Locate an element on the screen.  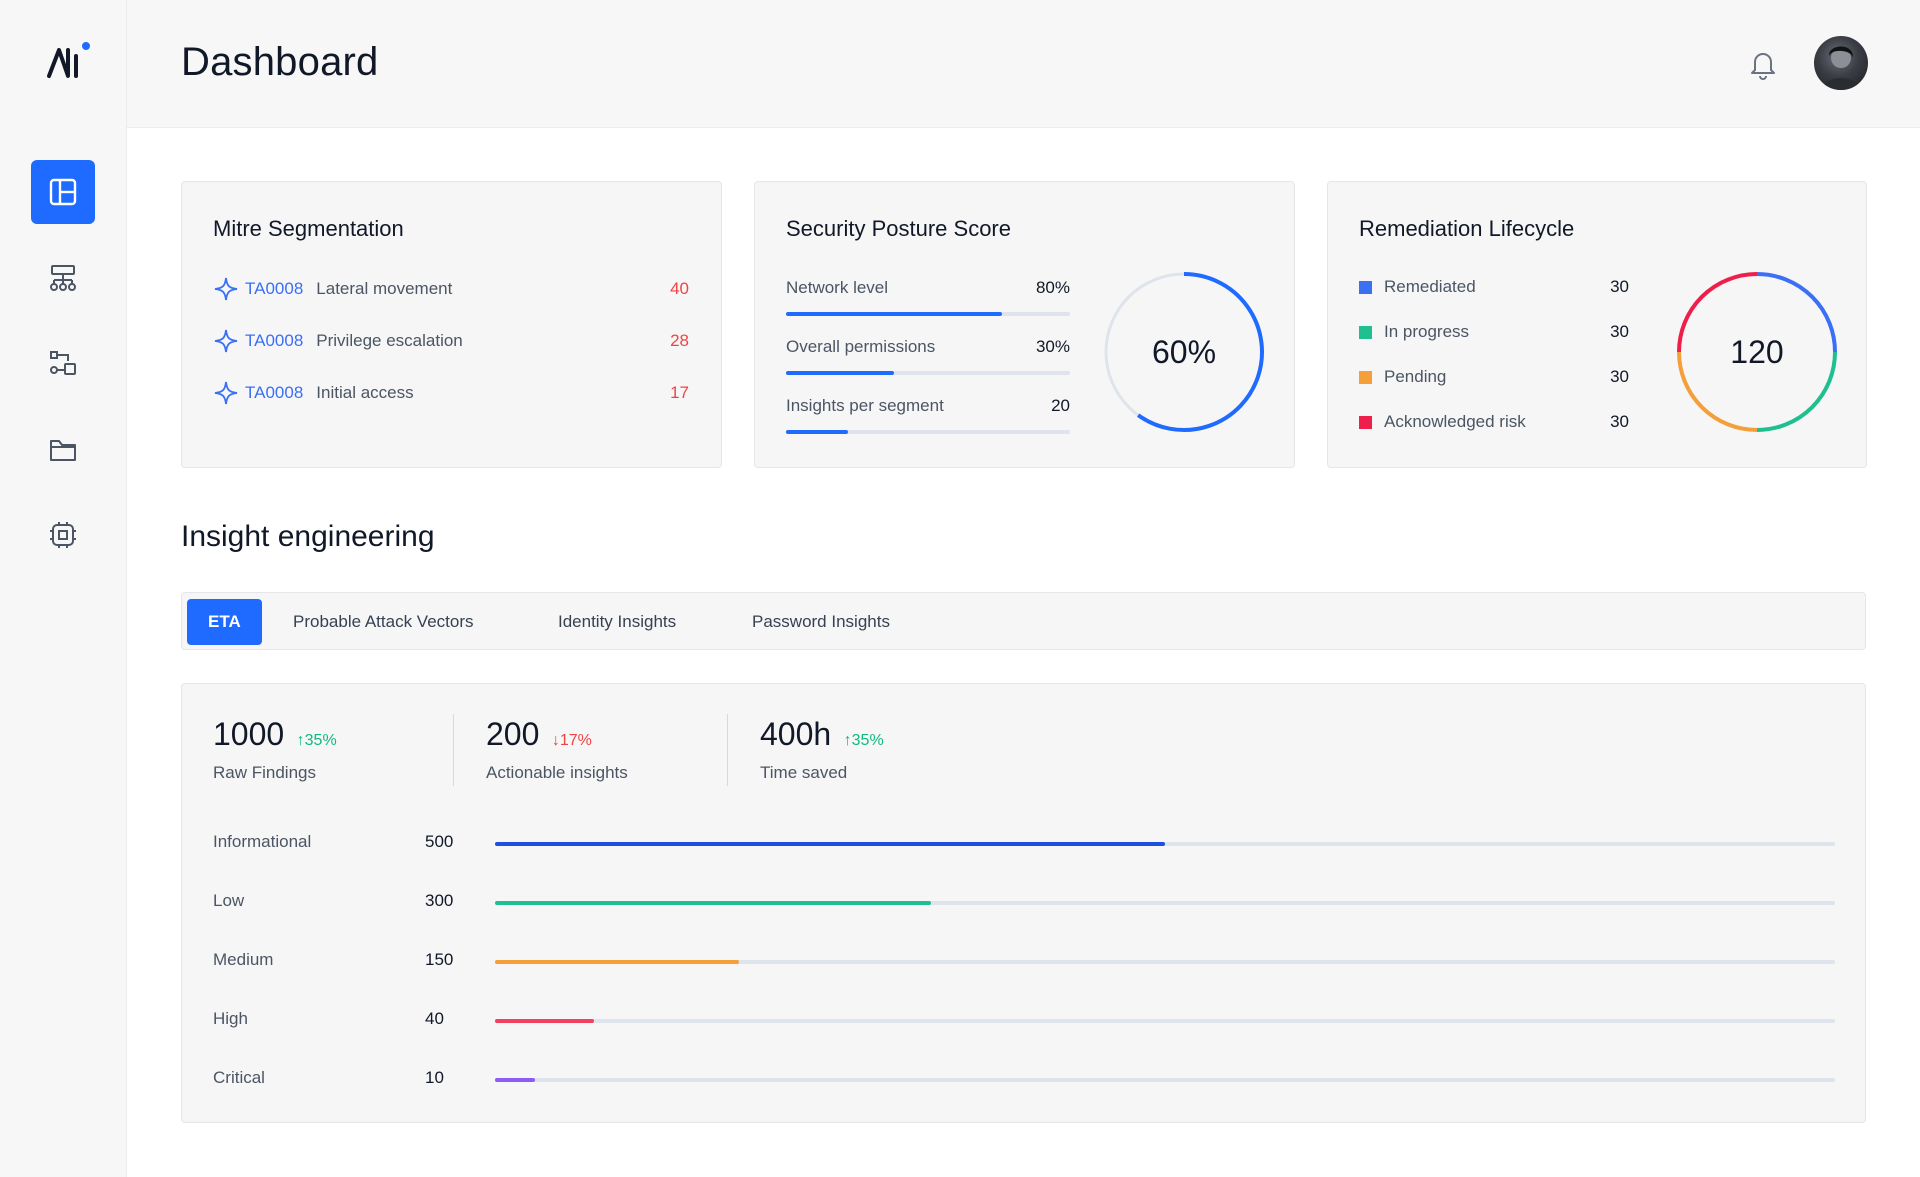
stat-value: 400h is located at coordinates (796, 734).